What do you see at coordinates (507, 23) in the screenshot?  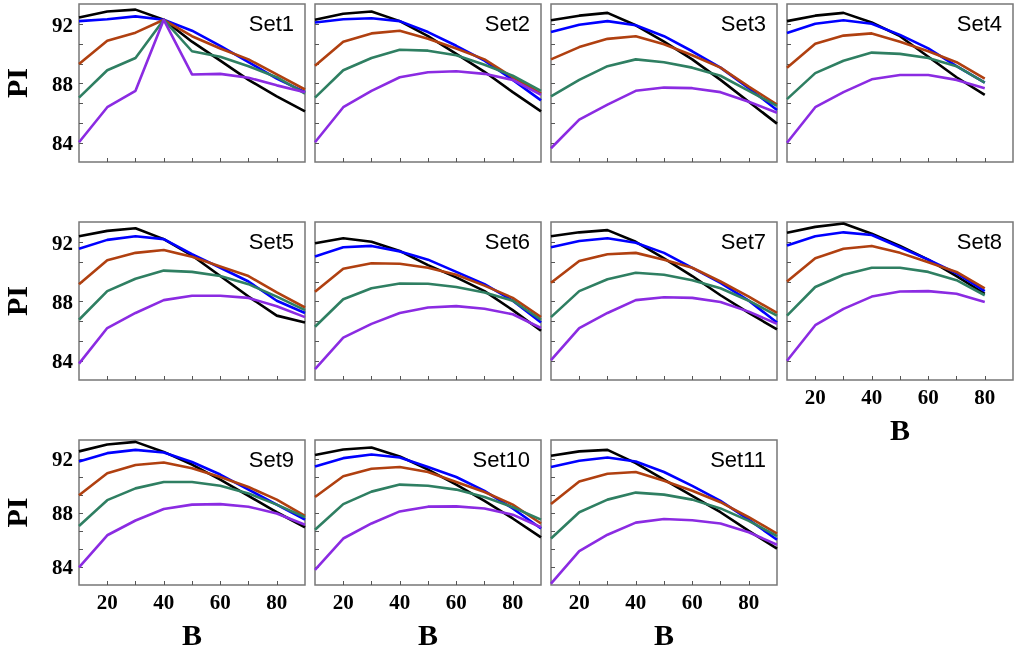 I see `chart-title: Set2` at bounding box center [507, 23].